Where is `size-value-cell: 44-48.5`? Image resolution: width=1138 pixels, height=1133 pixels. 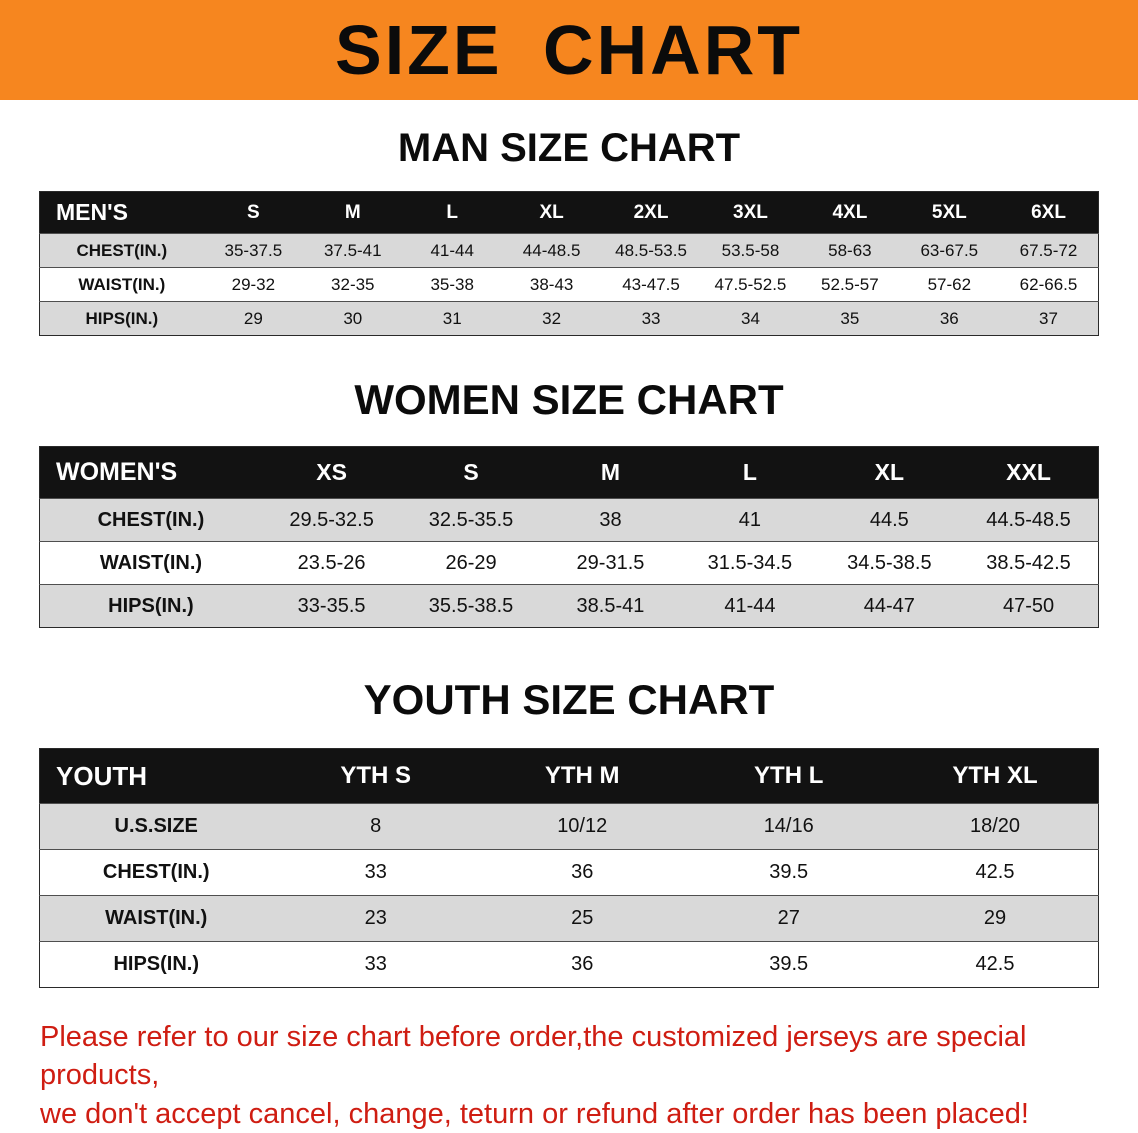
size-value-cell: 44-48.5 is located at coordinates (551, 250).